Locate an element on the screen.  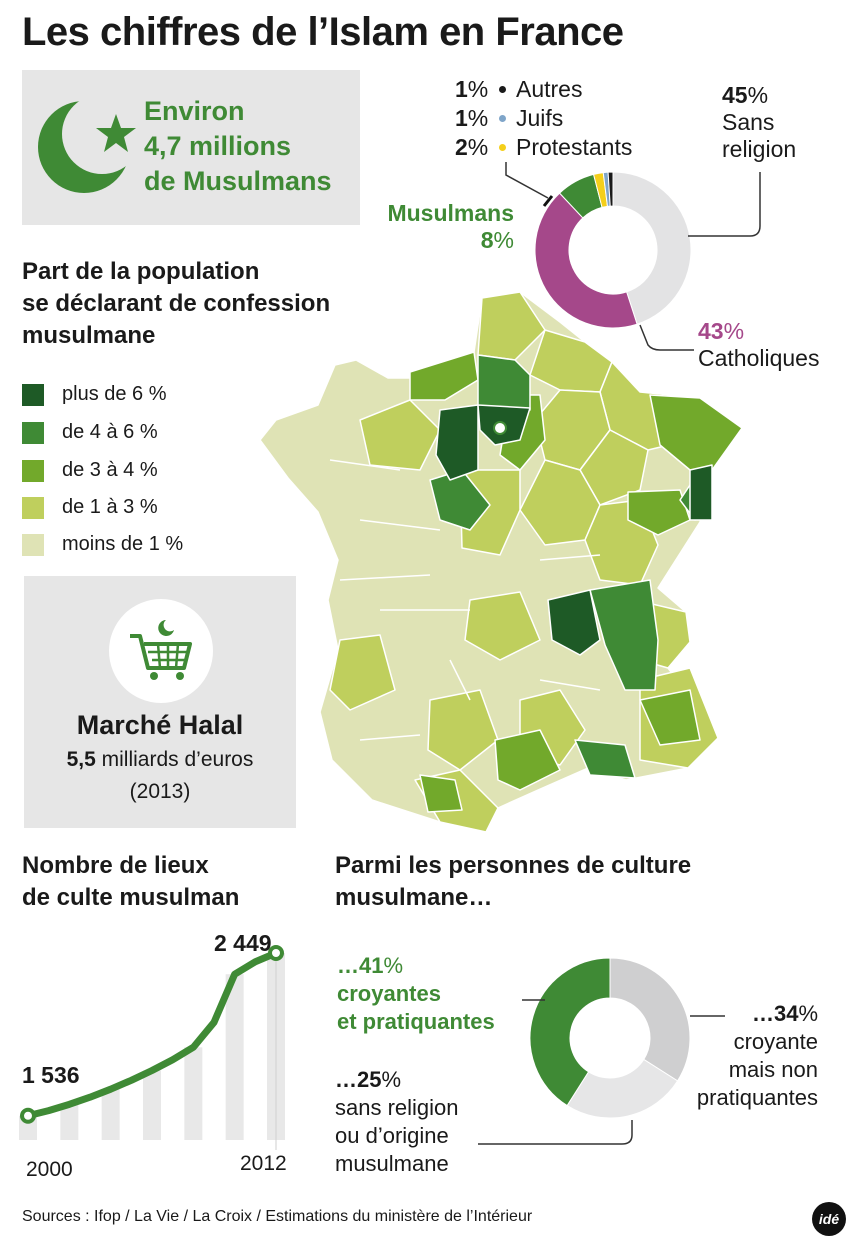
map-title-line1: Part de la population is located at coordinates (141, 271).